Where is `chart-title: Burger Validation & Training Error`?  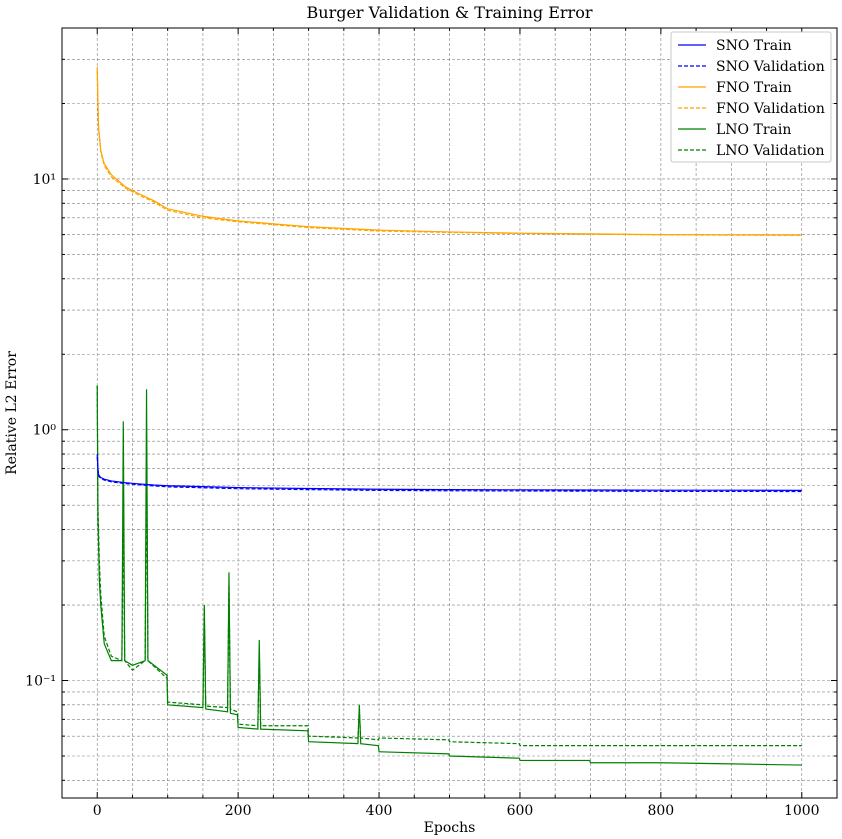 chart-title: Burger Validation & Training Error is located at coordinates (450, 12).